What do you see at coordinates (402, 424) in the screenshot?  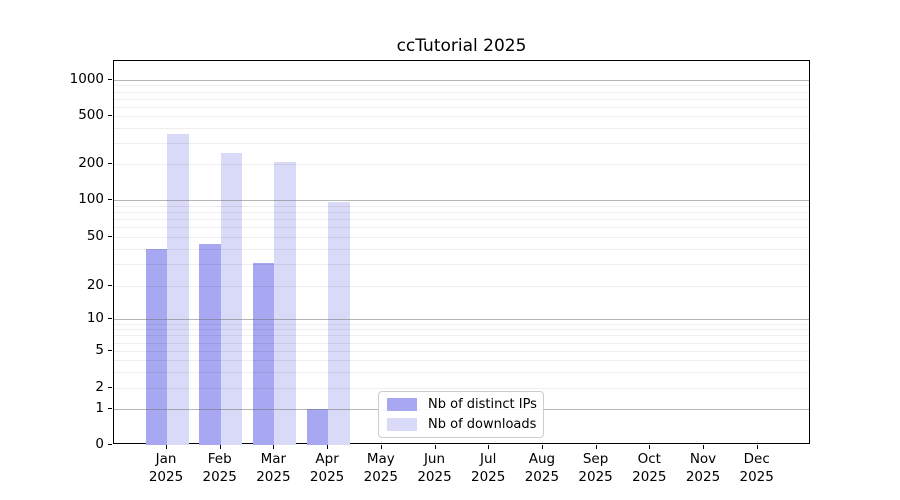 I see `legend-swatch-downloads` at bounding box center [402, 424].